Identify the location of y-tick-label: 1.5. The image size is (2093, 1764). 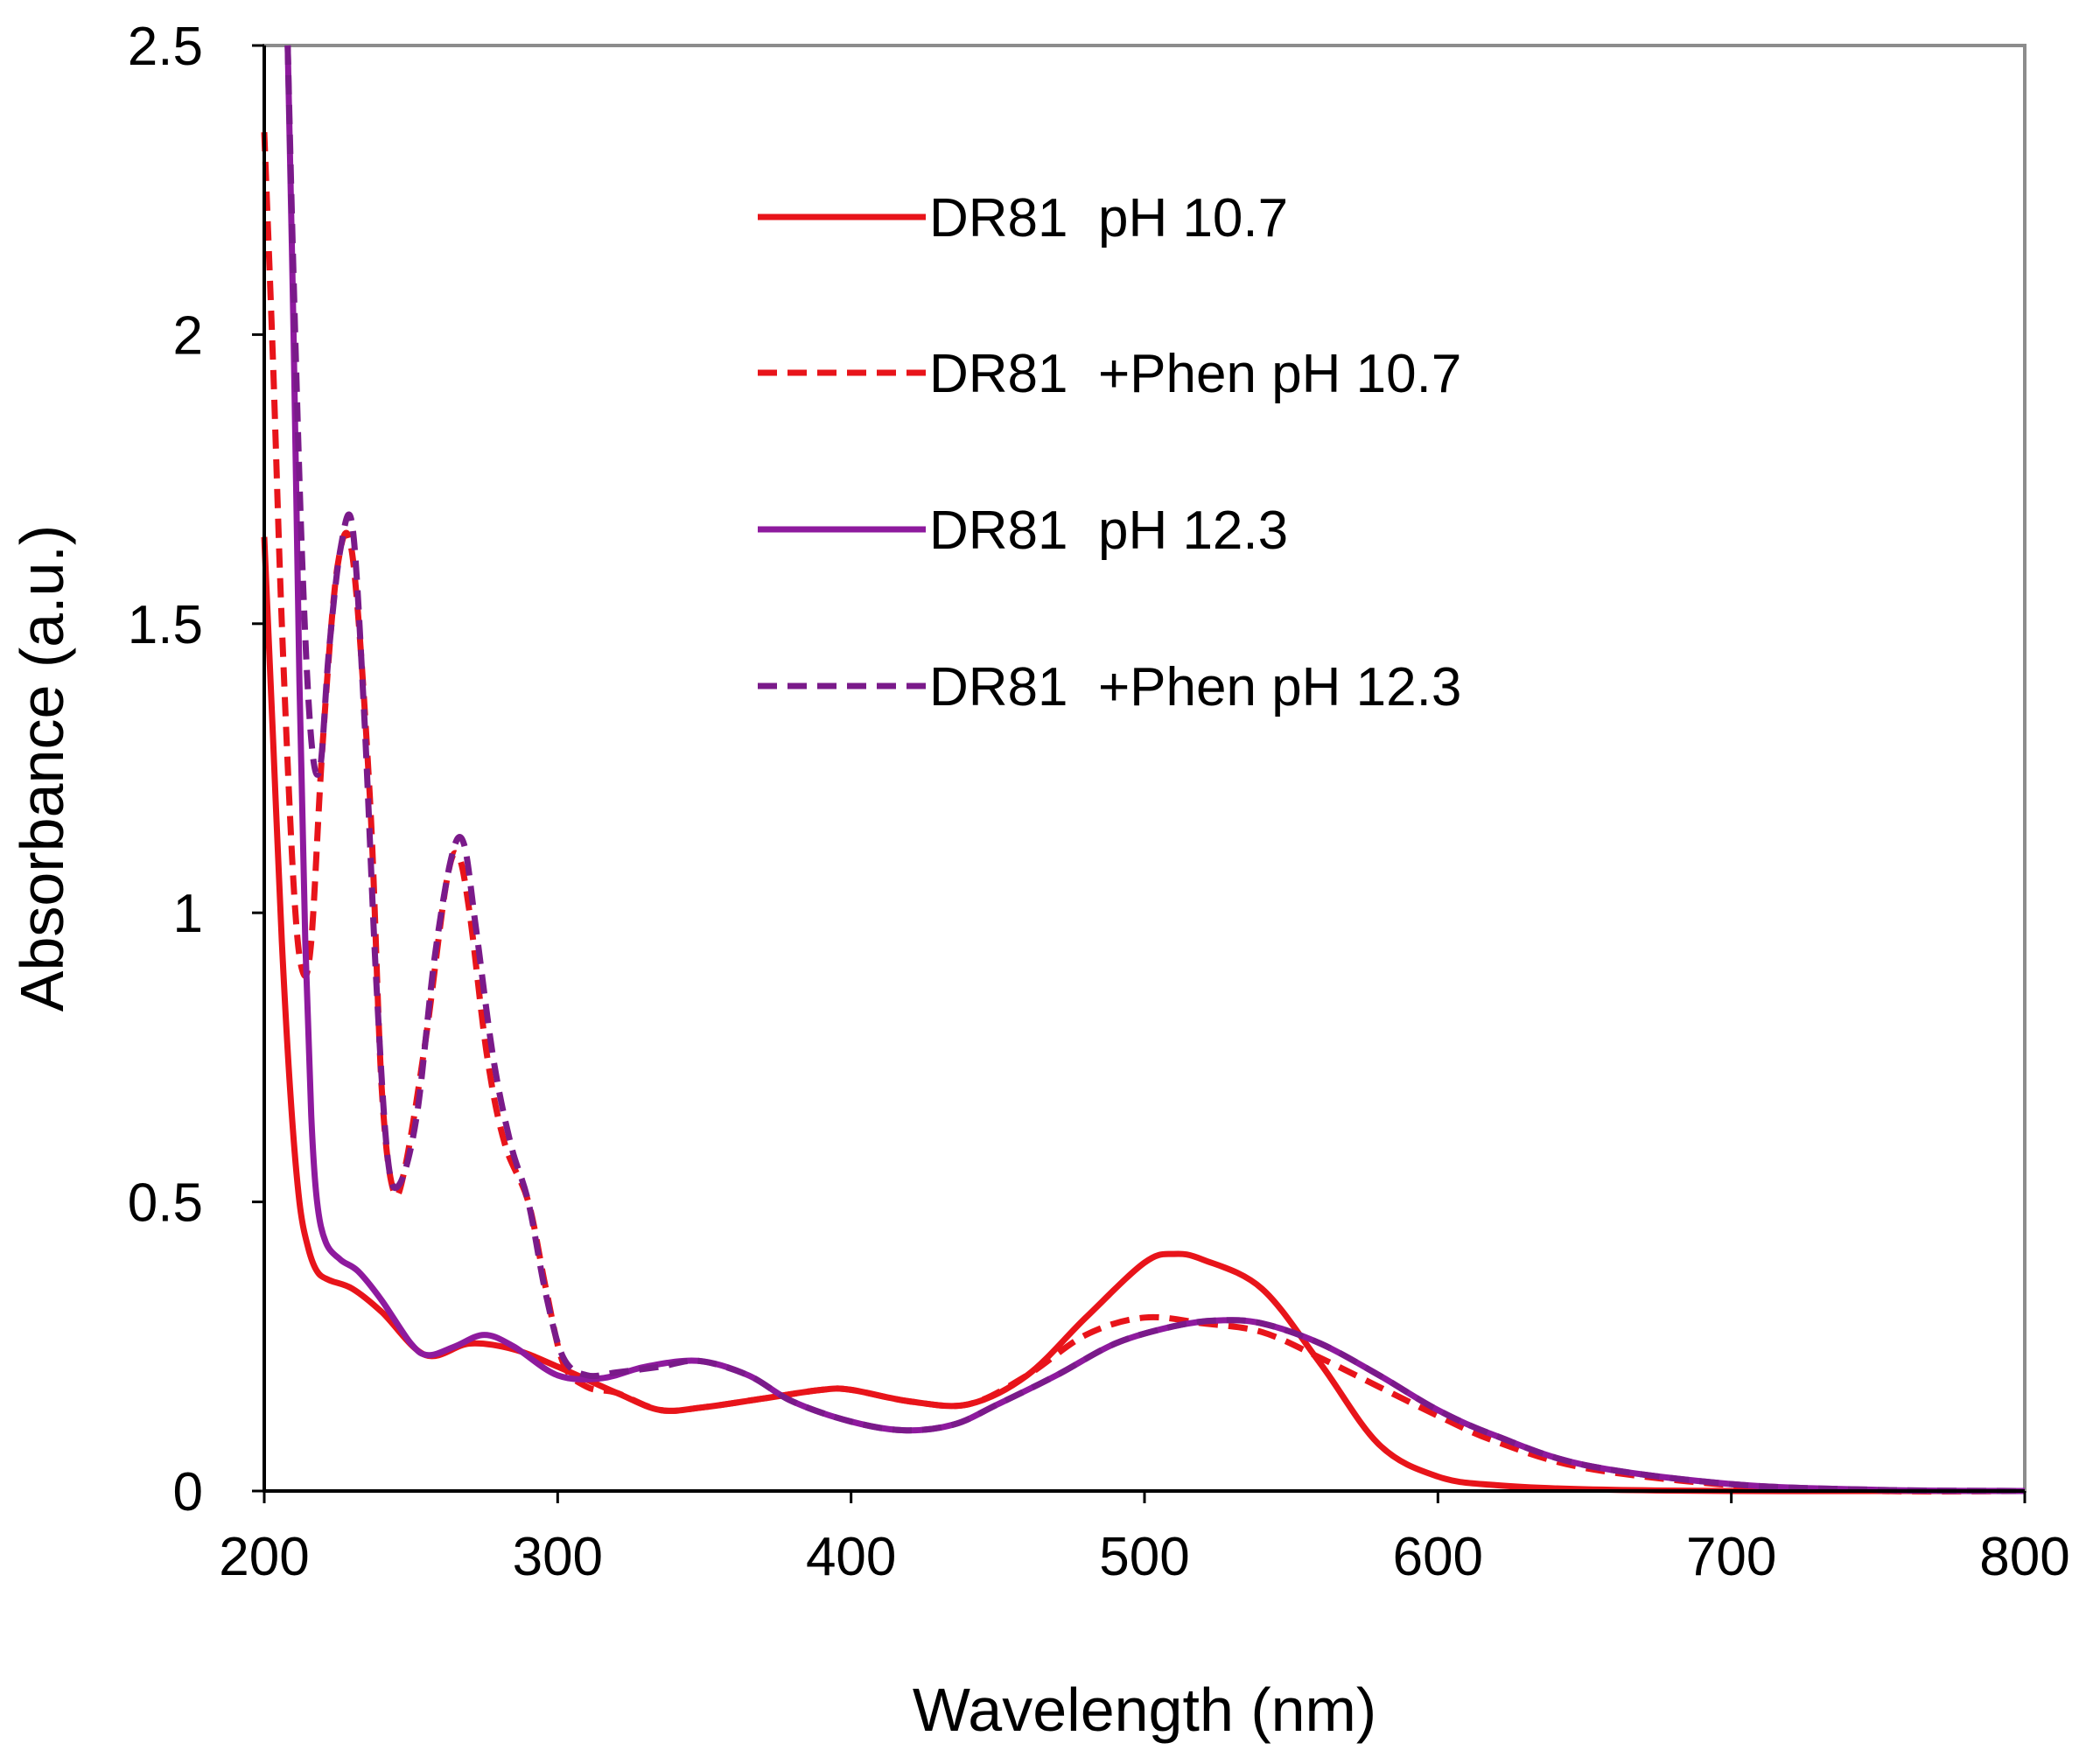
(165, 625).